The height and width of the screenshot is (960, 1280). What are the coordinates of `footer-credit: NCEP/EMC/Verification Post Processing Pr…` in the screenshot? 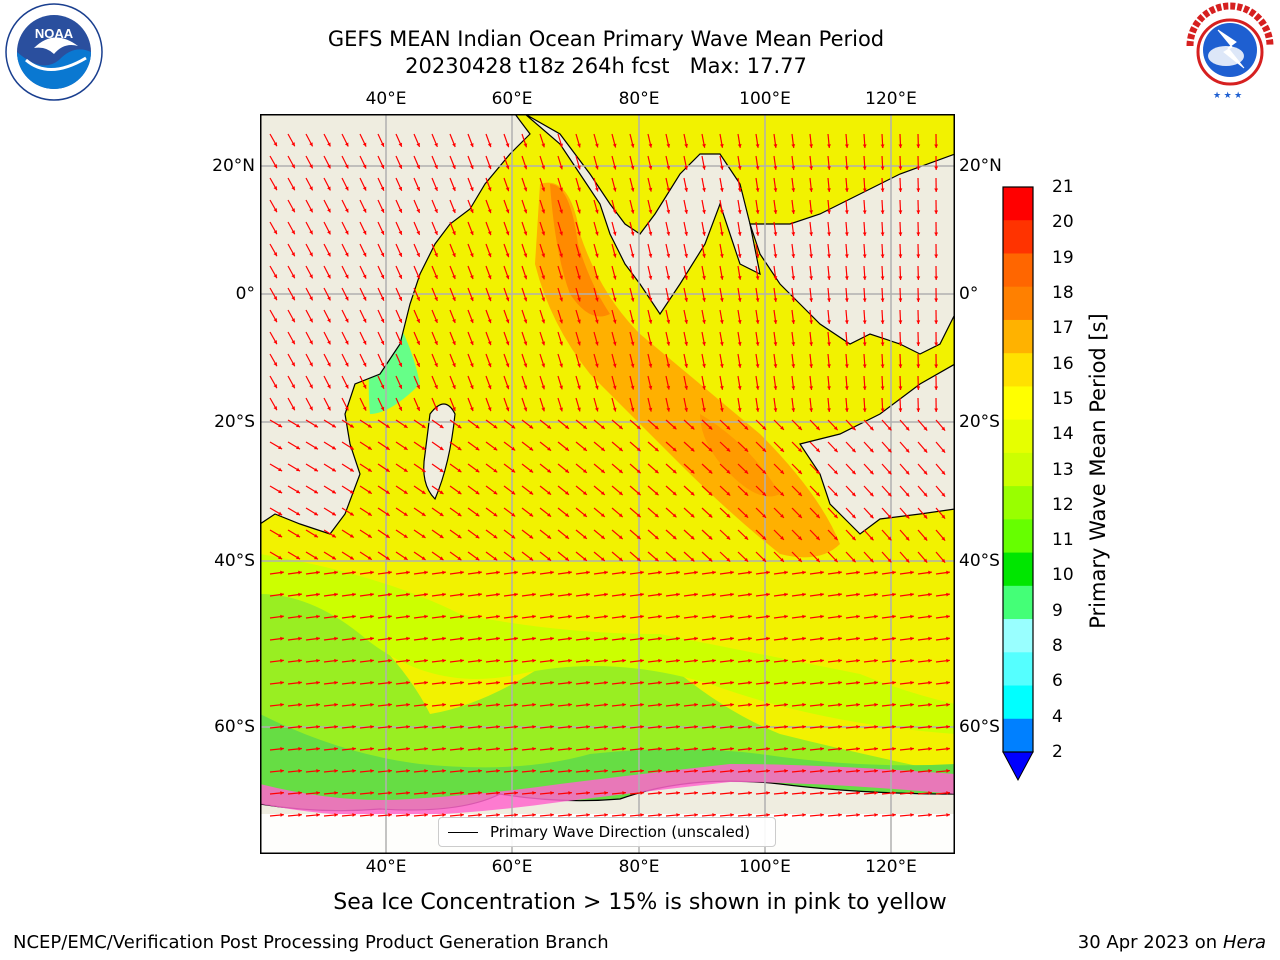 It's located at (311, 942).